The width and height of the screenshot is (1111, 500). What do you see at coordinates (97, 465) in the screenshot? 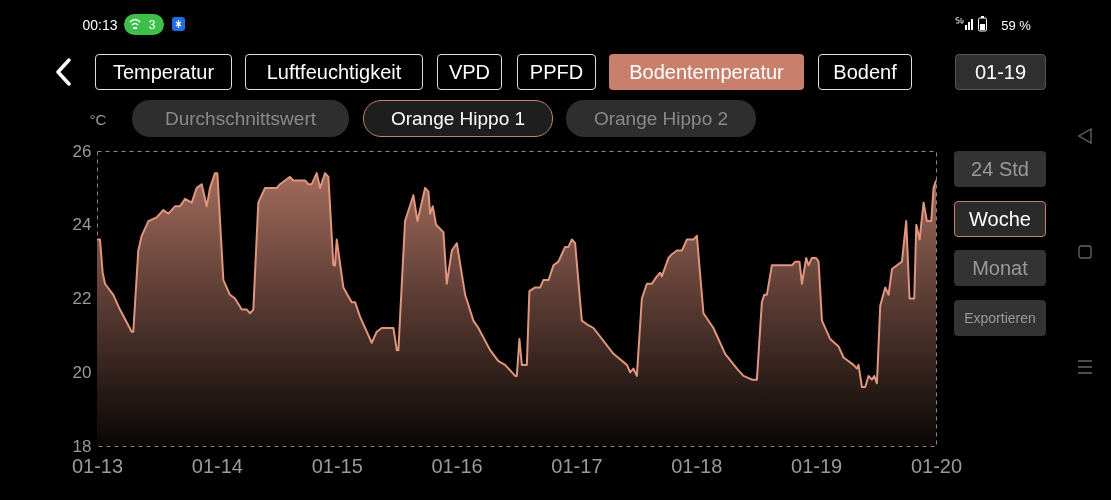
I see `x-tick-label: 01-13` at bounding box center [97, 465].